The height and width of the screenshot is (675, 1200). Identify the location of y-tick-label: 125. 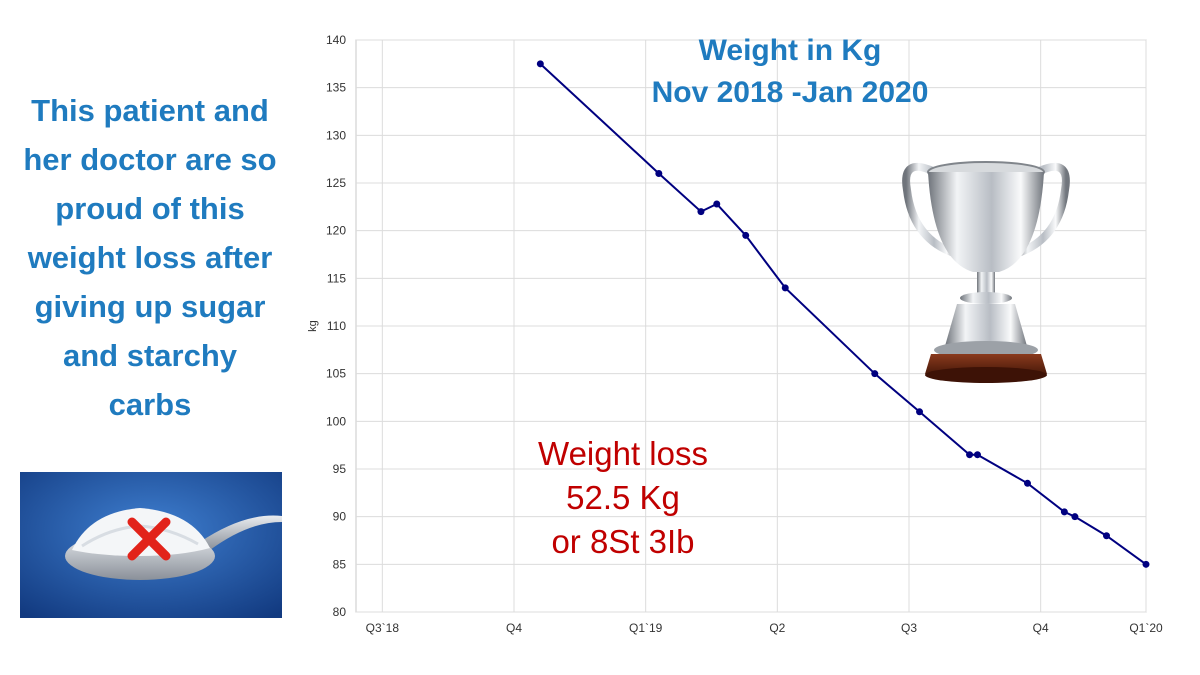
(336, 183).